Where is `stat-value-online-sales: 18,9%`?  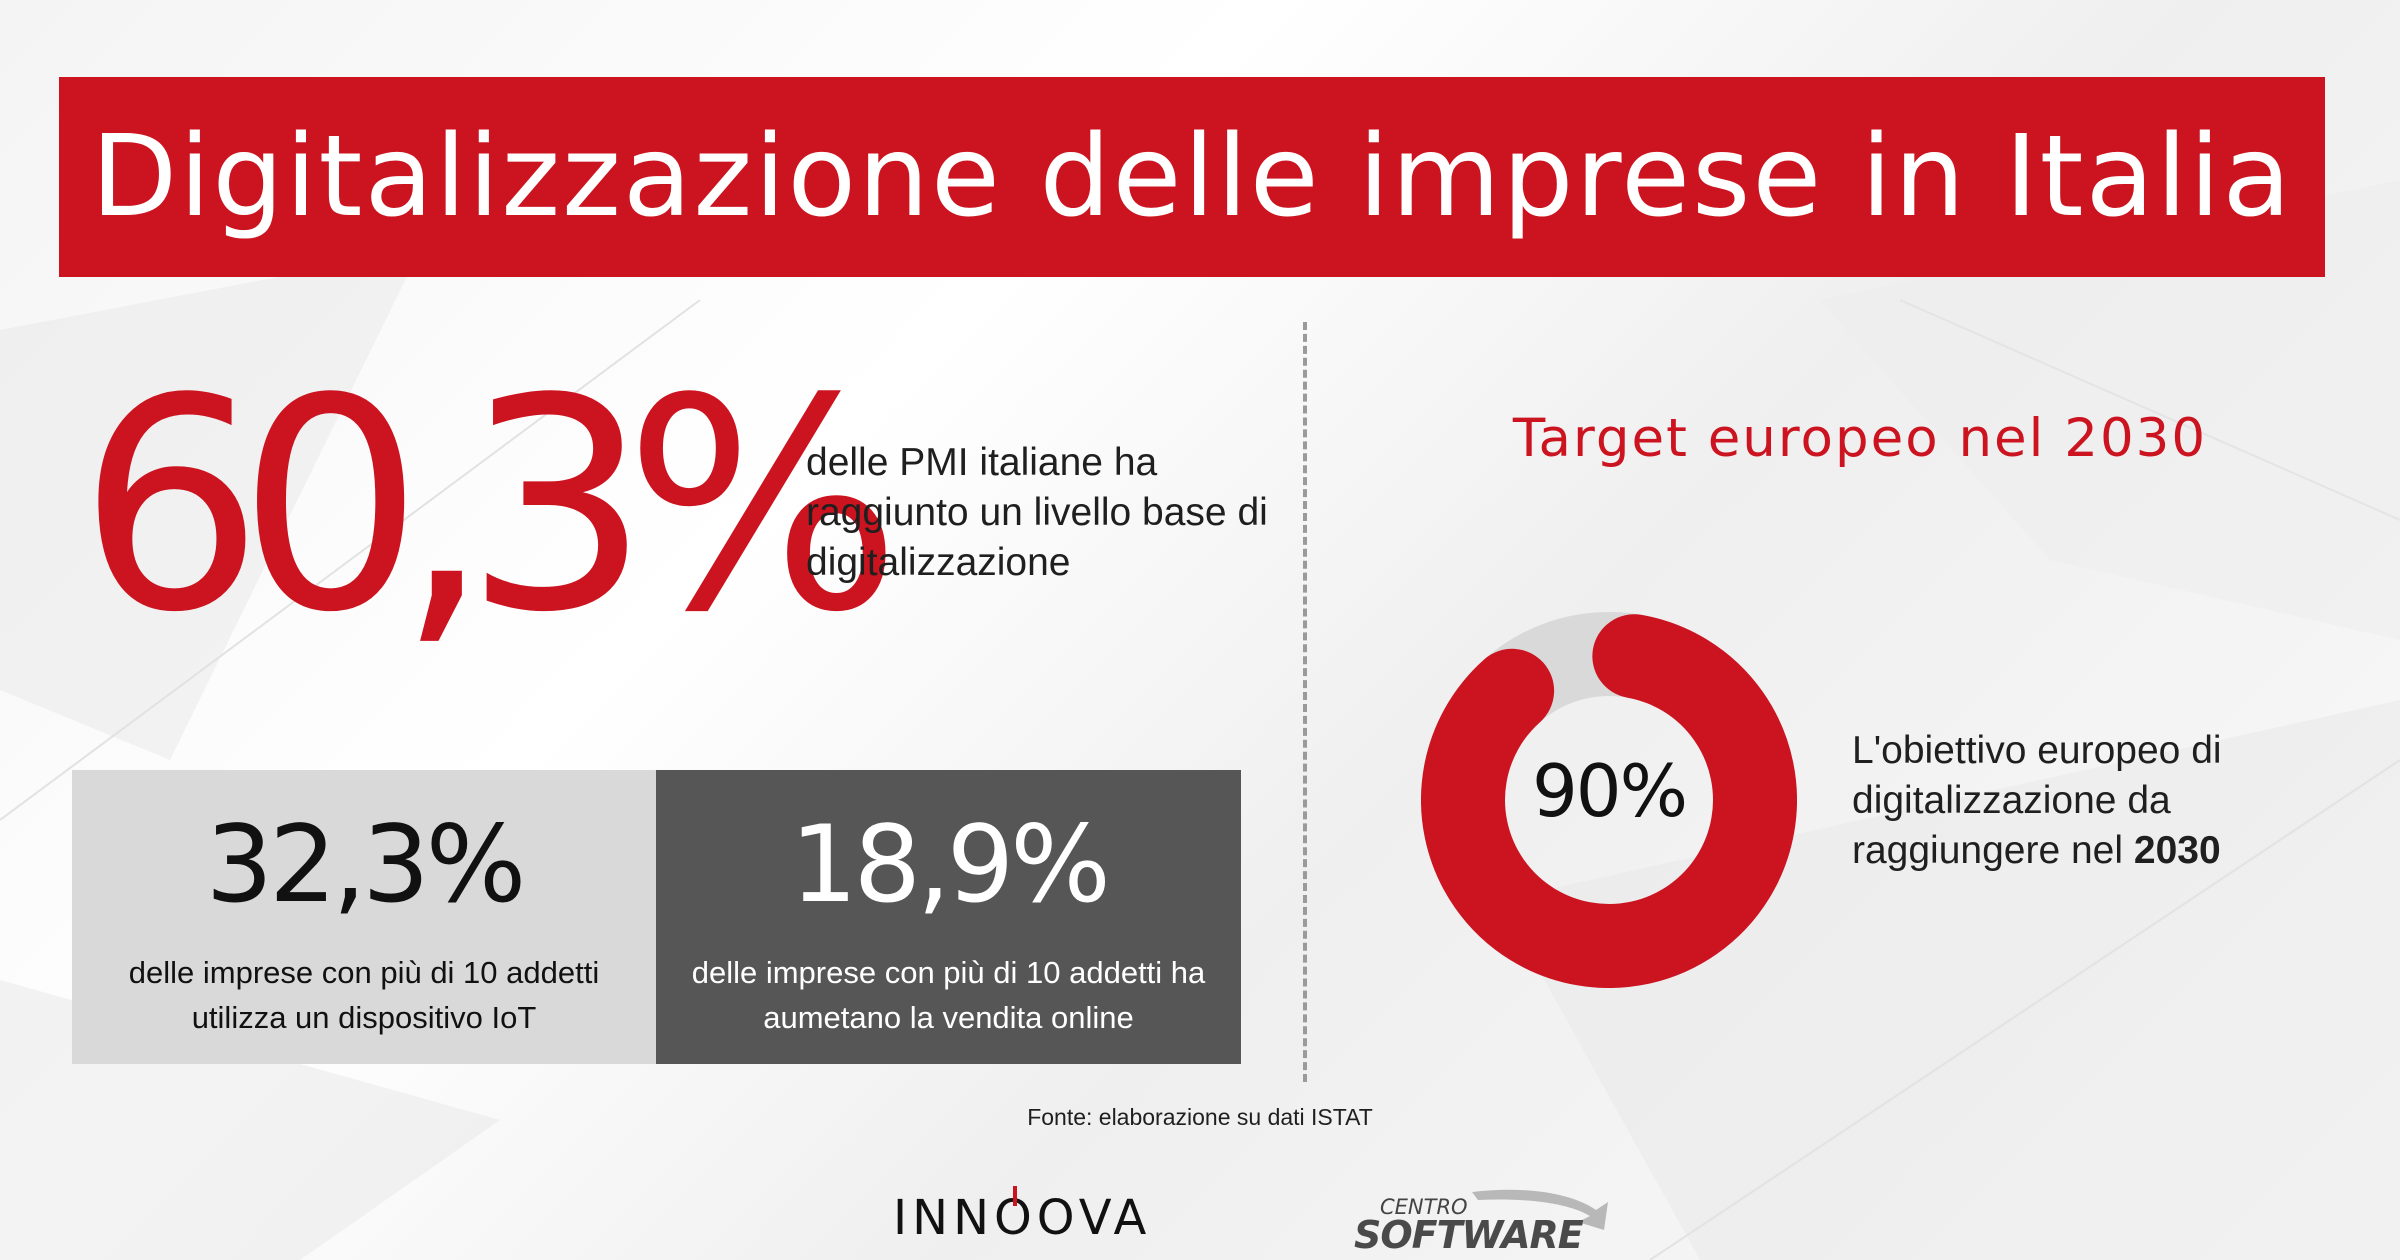 stat-value-online-sales: 18,9% is located at coordinates (950, 864).